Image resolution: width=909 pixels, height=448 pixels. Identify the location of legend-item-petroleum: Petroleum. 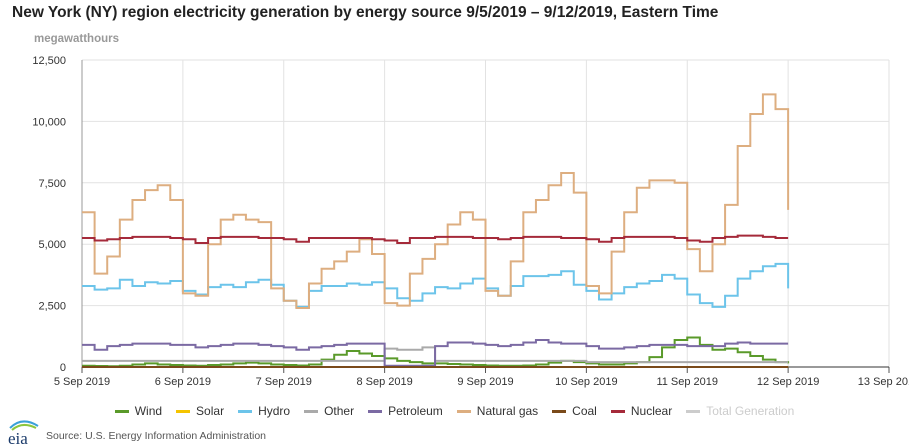
(405, 411).